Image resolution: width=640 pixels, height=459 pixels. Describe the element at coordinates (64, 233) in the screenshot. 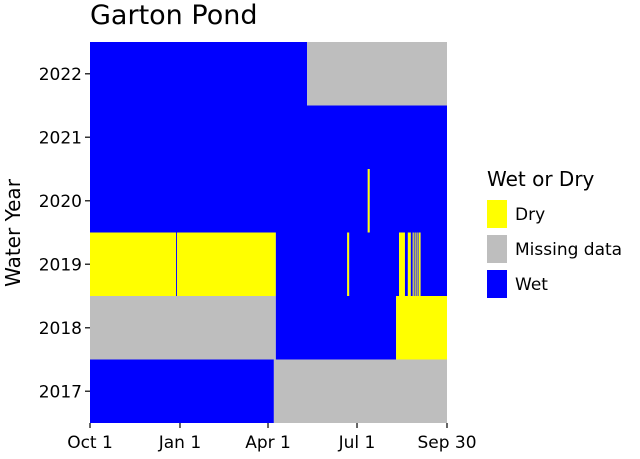

I see `y-axis: 2017 2018 2019 2020 2021 2022` at that location.